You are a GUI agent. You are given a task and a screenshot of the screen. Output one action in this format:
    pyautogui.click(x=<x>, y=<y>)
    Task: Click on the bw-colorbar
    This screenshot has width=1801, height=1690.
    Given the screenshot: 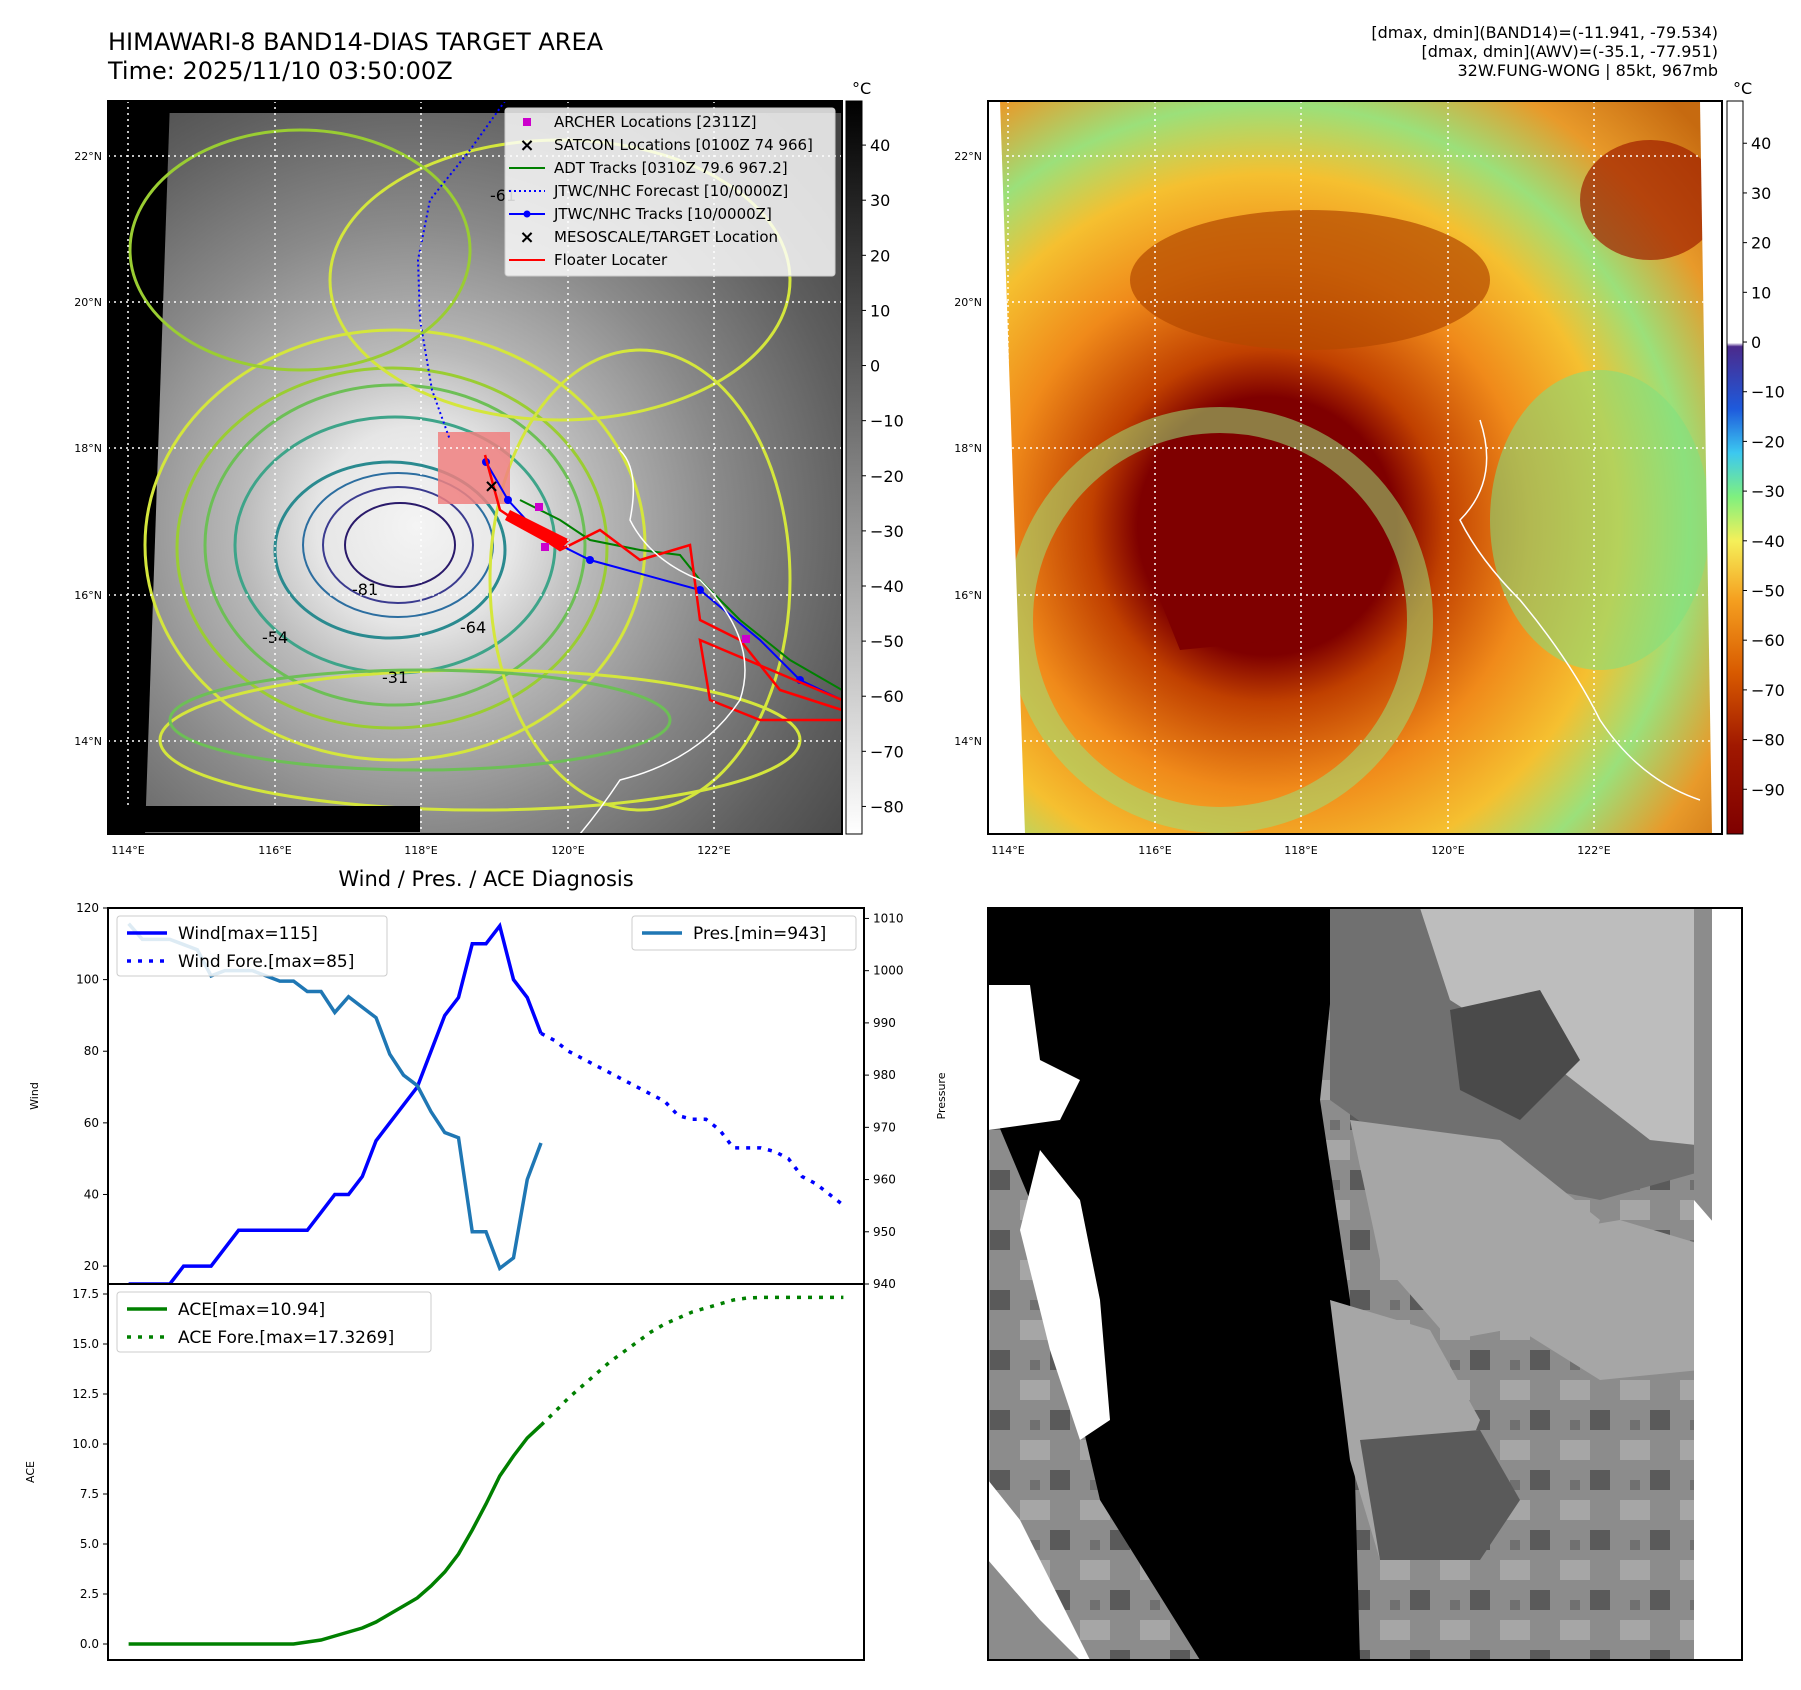 What is the action you would take?
    pyautogui.click(x=854, y=467)
    